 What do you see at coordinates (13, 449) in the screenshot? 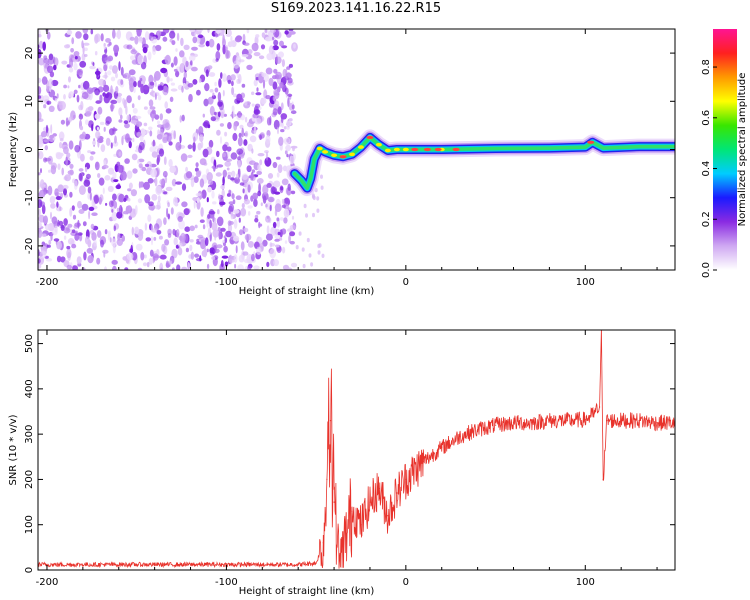
I see `snr-y-axis-label: SNR (10 * v/v)` at bounding box center [13, 449].